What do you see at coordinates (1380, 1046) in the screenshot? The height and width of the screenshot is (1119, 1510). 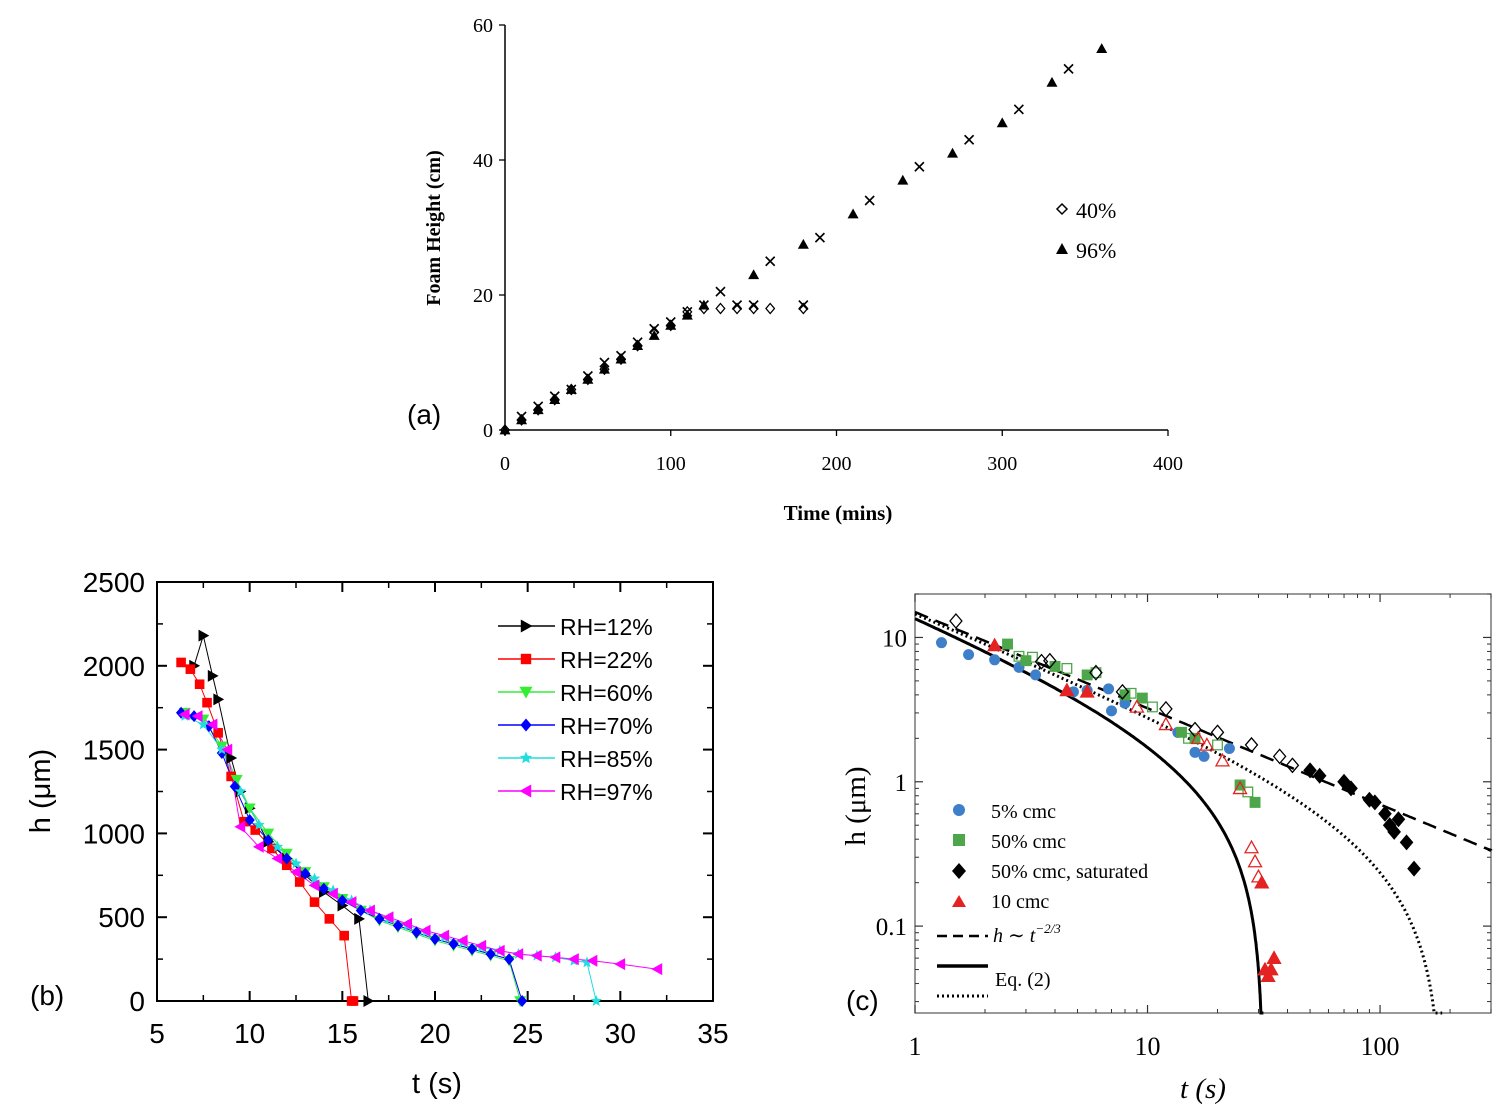 I see `c-xtick-label: 100` at bounding box center [1380, 1046].